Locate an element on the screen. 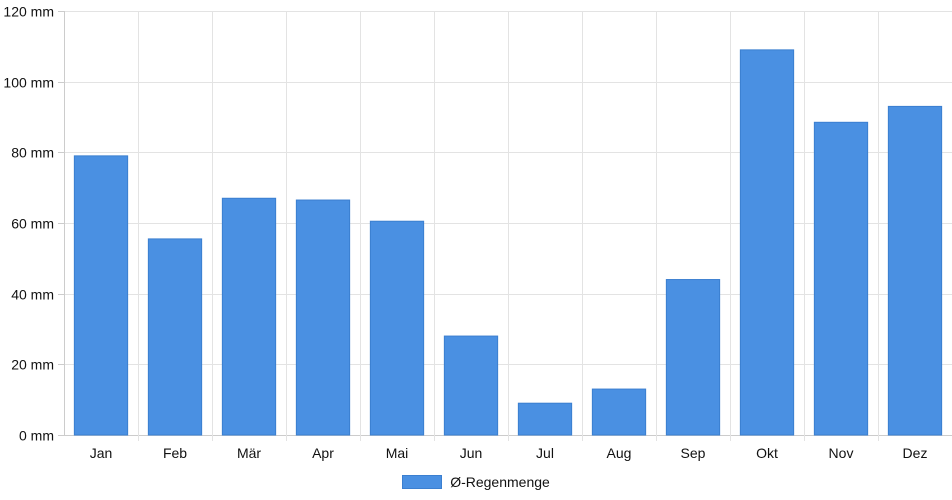 The width and height of the screenshot is (952, 500). legend-swatch is located at coordinates (422, 482).